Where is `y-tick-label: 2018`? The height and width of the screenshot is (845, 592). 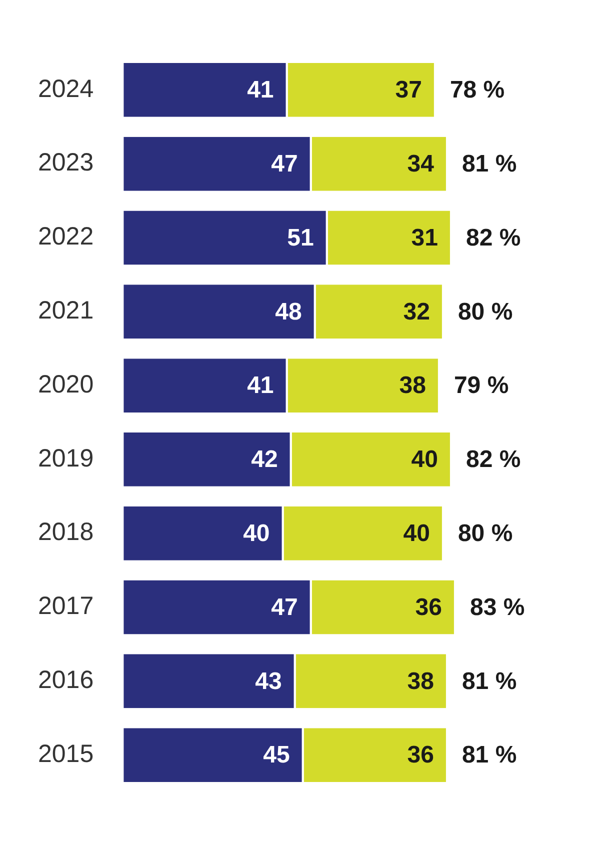
y-tick-label: 2018 is located at coordinates (66, 532).